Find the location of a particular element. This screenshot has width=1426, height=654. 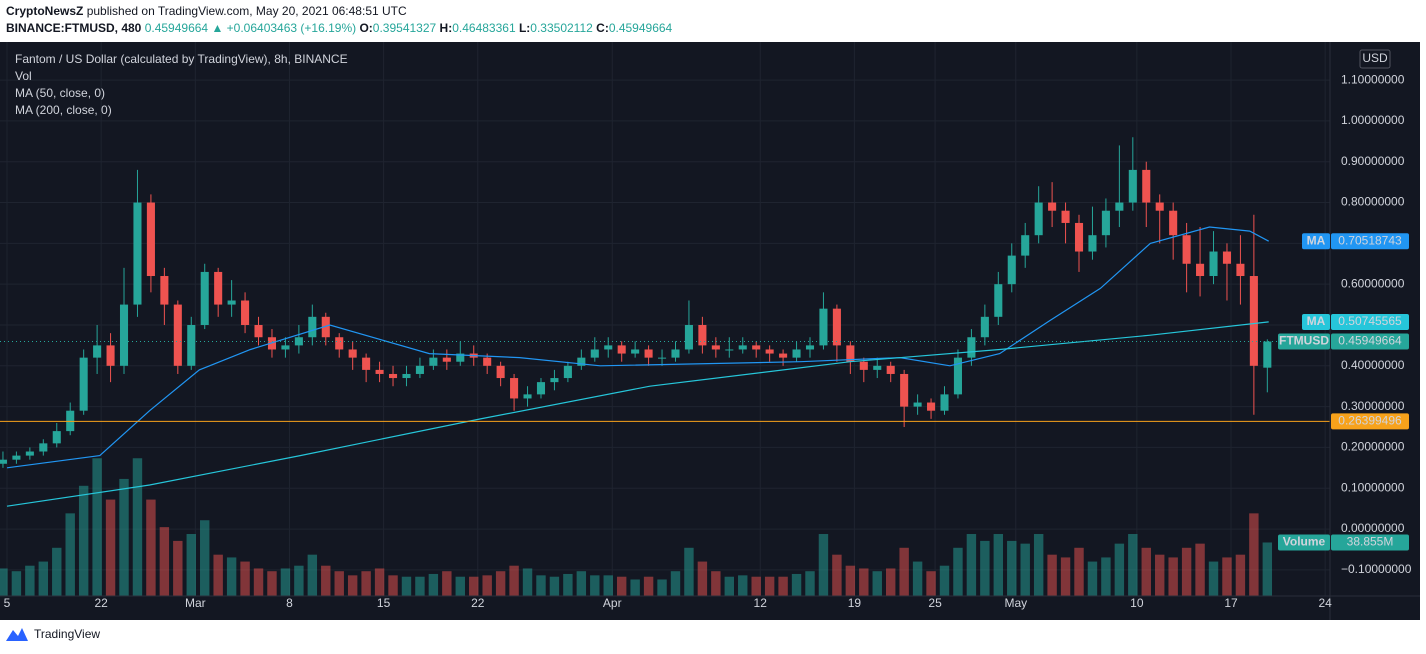

symbol: BINANCE:FTMUSD, 480 is located at coordinates (74, 28).